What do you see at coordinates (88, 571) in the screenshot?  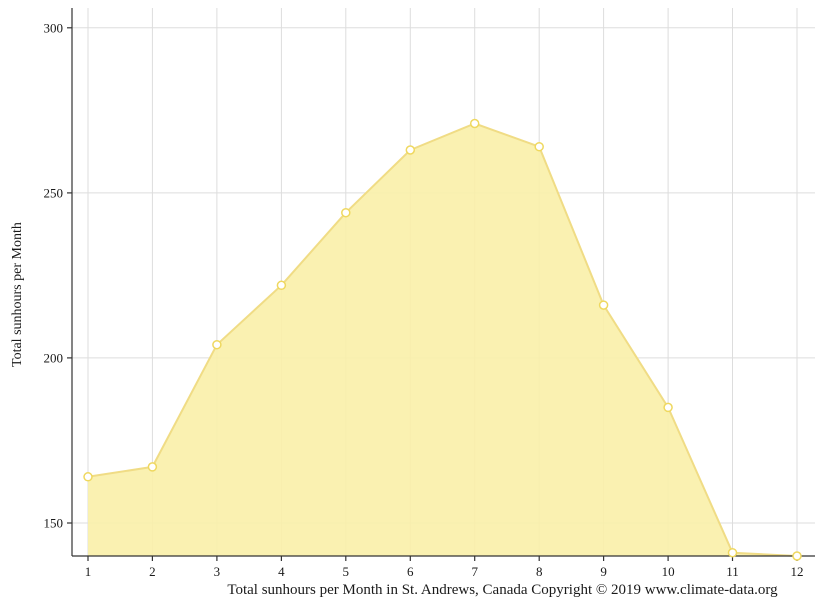 I see `x-tick-label: 1` at bounding box center [88, 571].